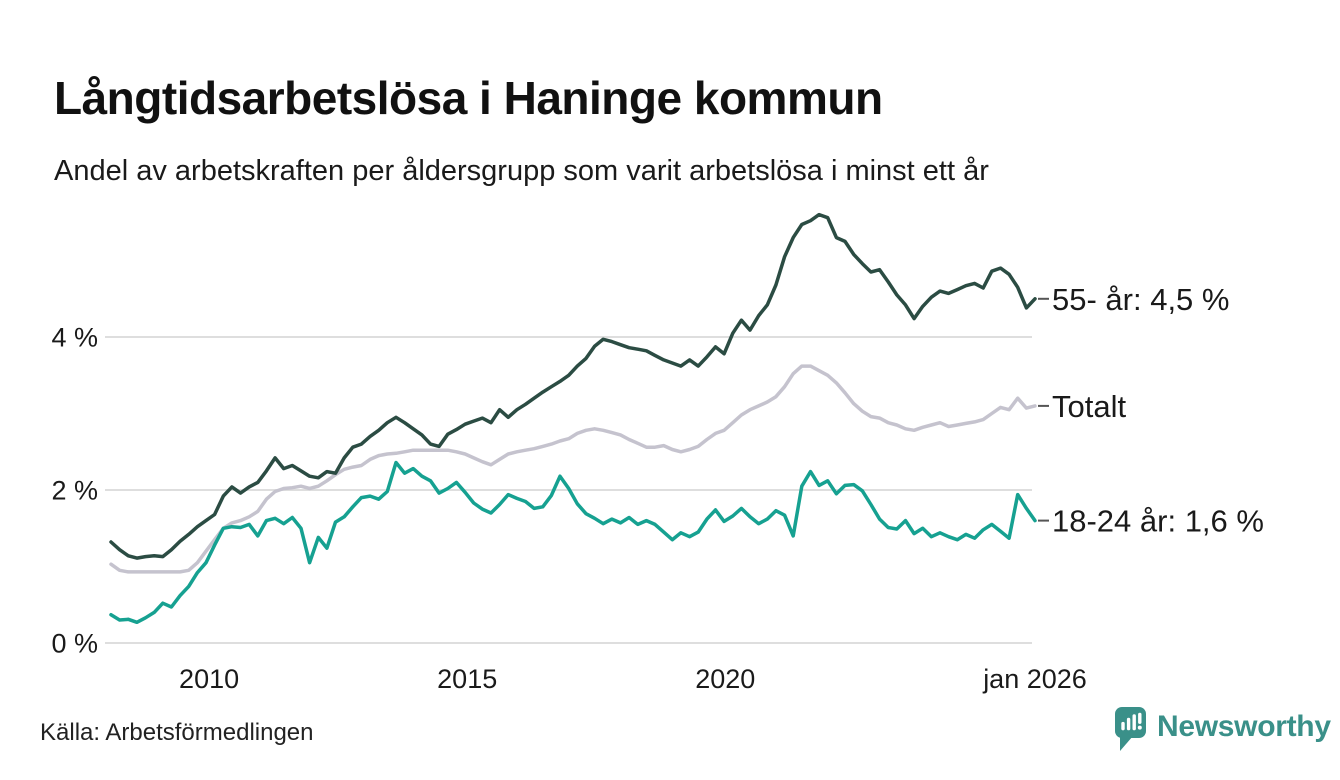 The width and height of the screenshot is (1340, 780). I want to click on logo-exclamation-dot, so click(1139, 727).